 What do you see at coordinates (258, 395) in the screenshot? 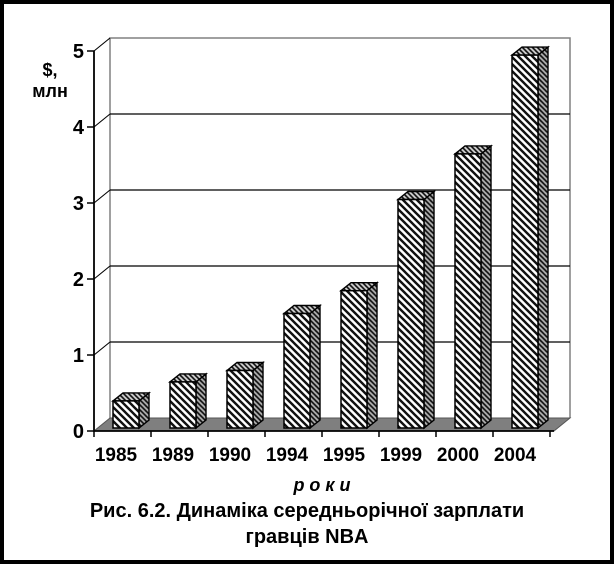
I see `bar-side-face-1990` at bounding box center [258, 395].